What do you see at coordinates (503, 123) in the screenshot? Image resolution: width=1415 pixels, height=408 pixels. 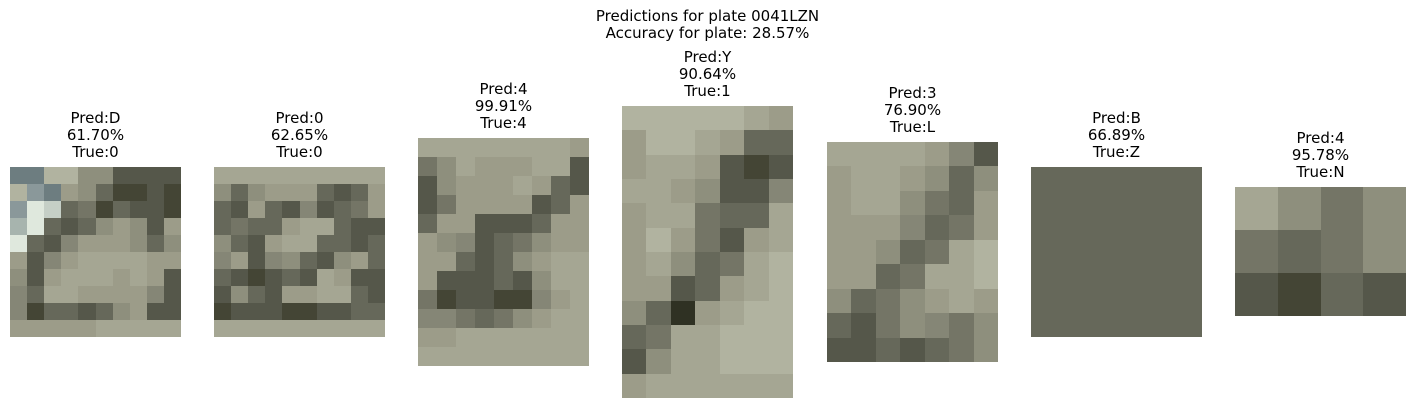 I see `panel-true-label: True:4` at bounding box center [503, 123].